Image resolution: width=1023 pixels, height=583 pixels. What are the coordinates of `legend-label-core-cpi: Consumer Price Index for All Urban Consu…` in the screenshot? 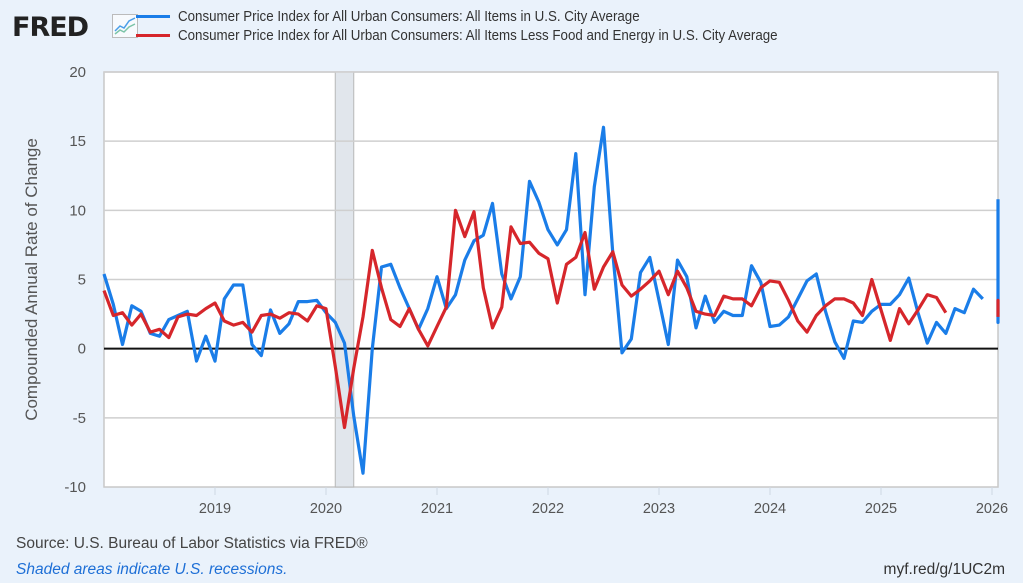 It's located at (478, 35).